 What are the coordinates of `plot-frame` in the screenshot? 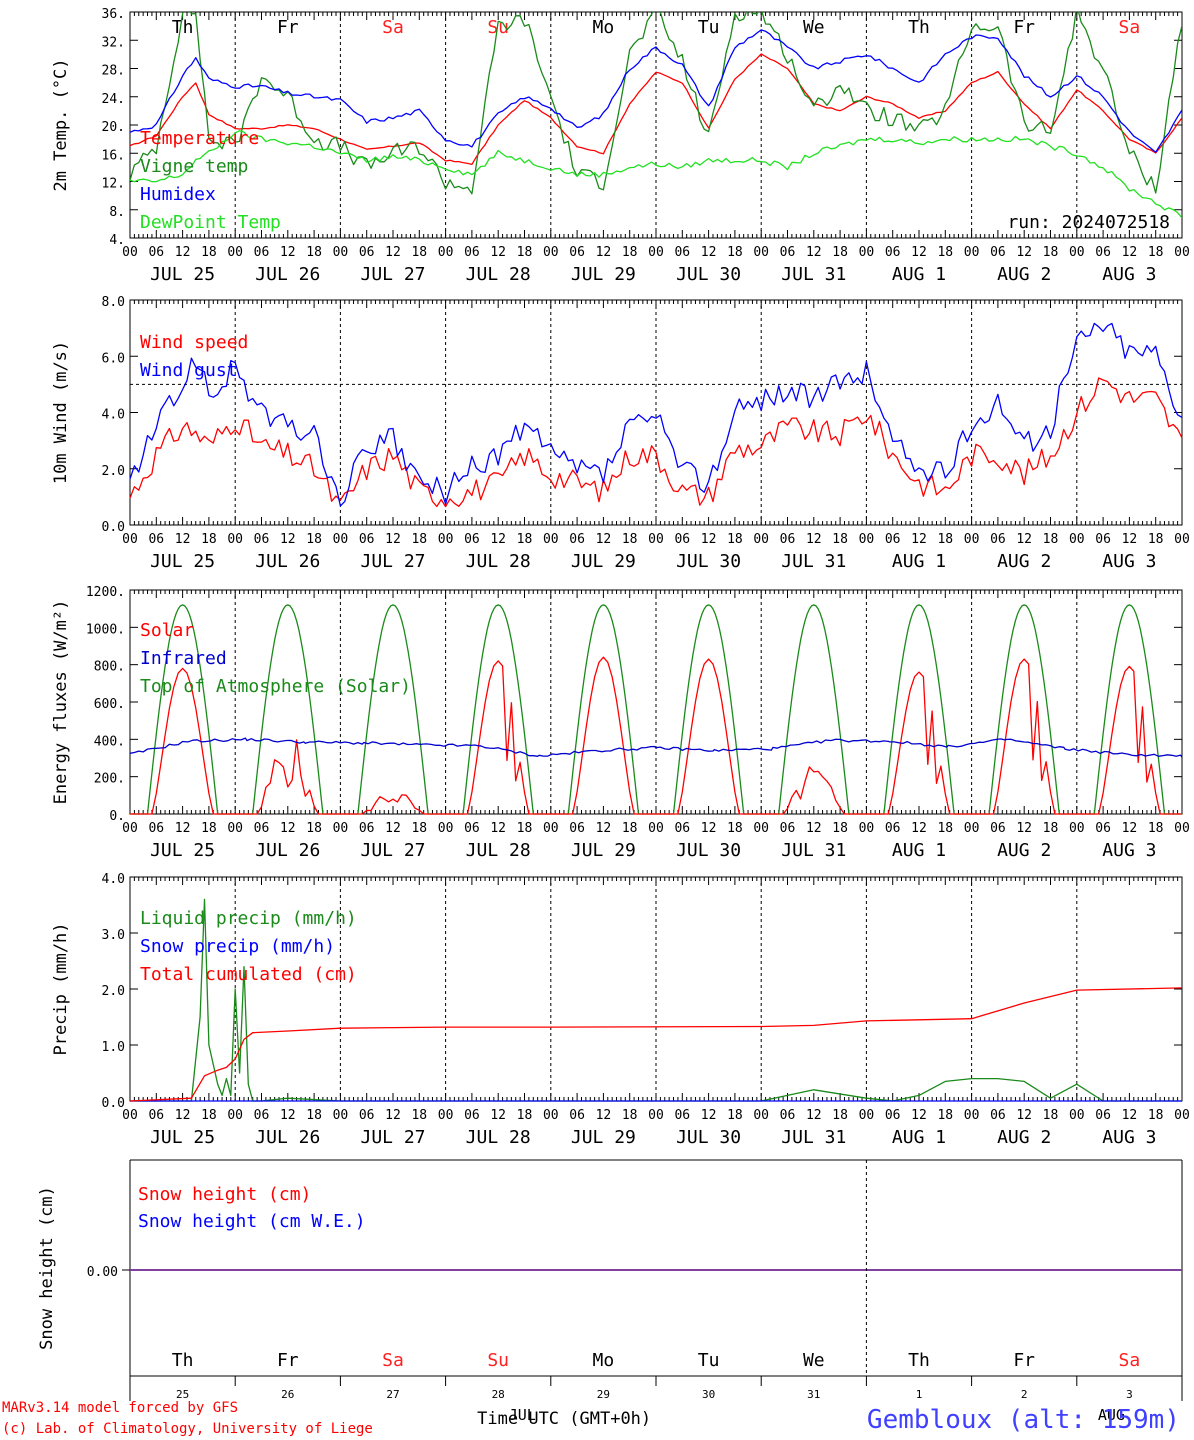 It's located at (656, 412).